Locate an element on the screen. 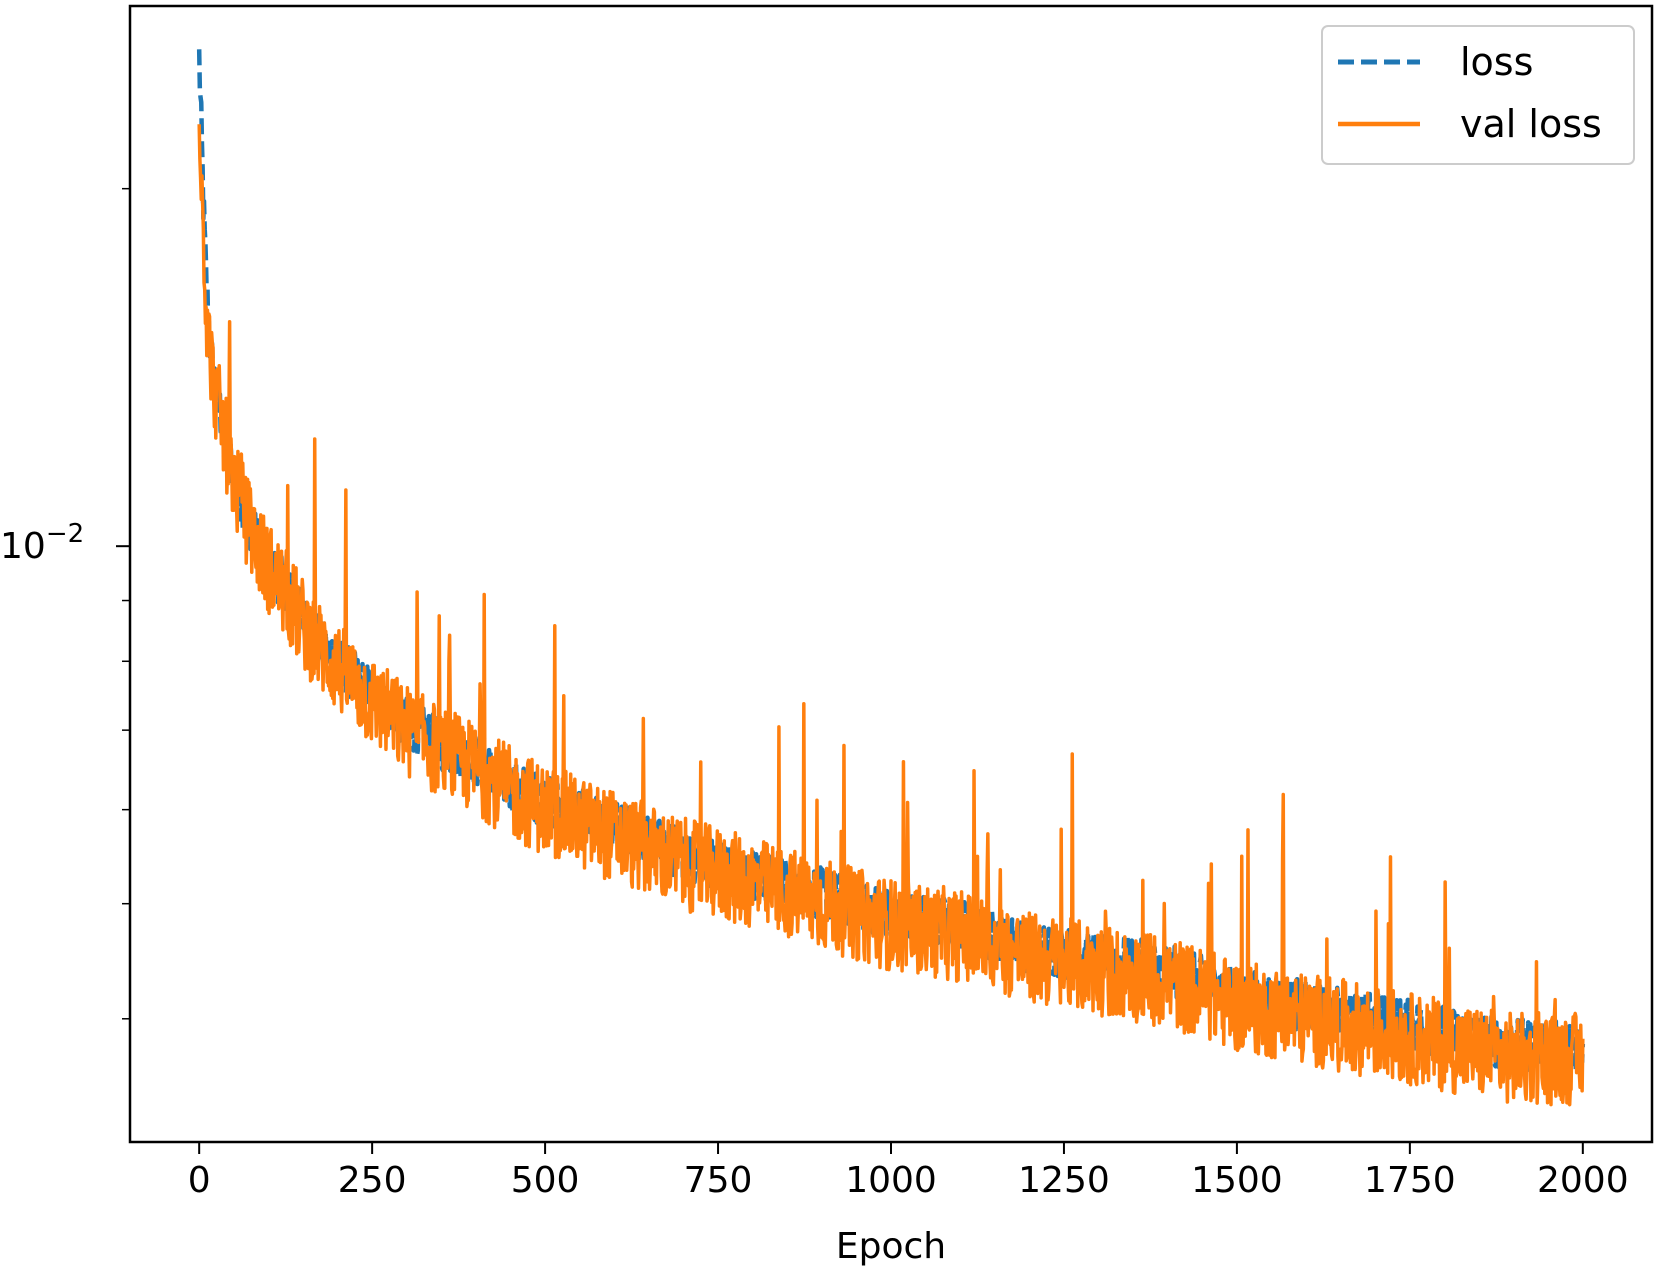 The image size is (1661, 1272). x-axis-ticks: 0 250 500 750 1000 1250 1500 1750 2000 is located at coordinates (908, 1171).